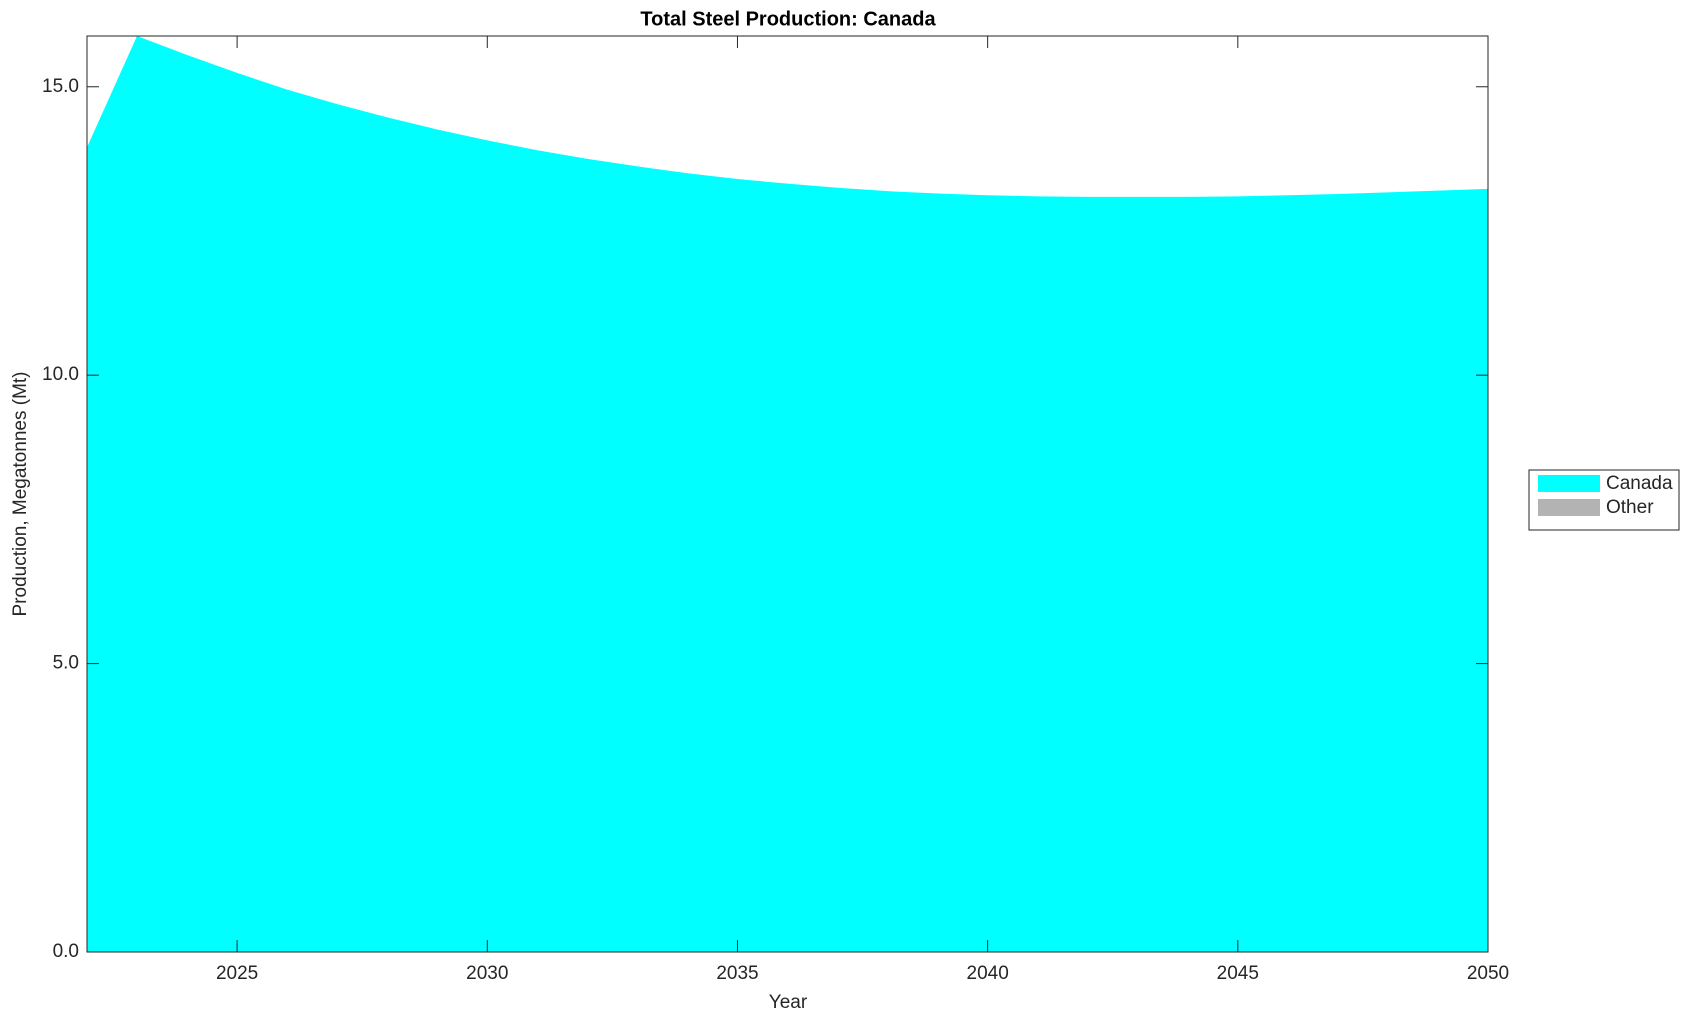 This screenshot has height=1021, width=1691. What do you see at coordinates (1238, 973) in the screenshot?
I see `x-tick-label: 2045` at bounding box center [1238, 973].